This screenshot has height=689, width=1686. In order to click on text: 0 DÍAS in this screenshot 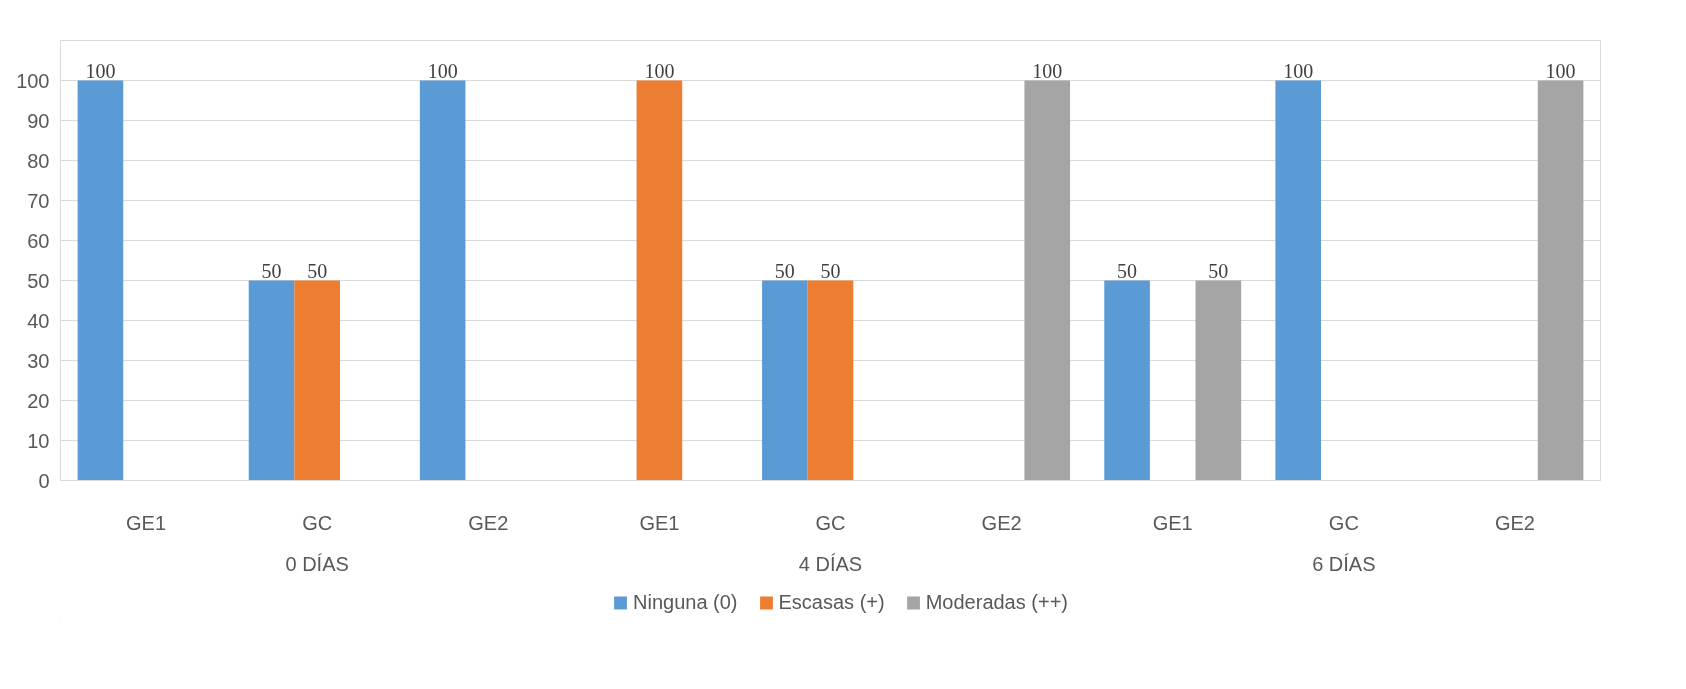, I will do `click(317, 563)`.